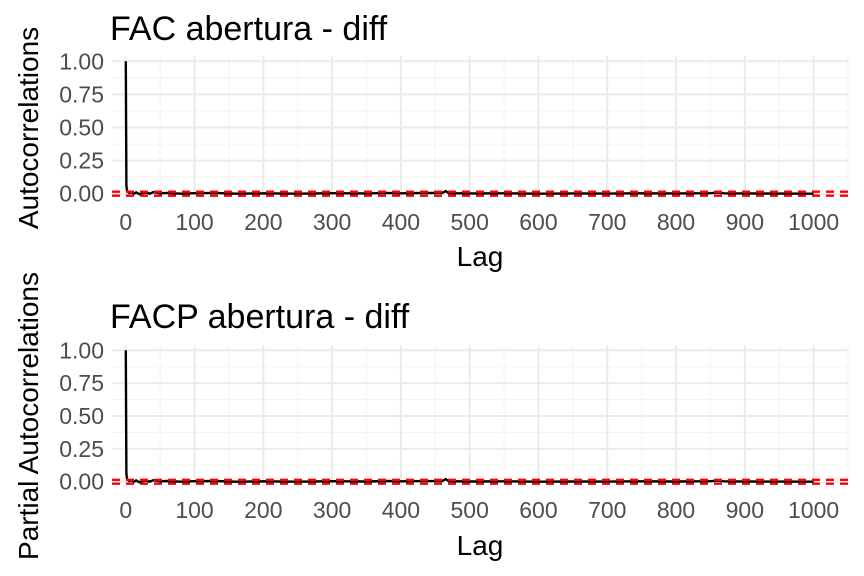  What do you see at coordinates (745, 510) in the screenshot?
I see `pacf-x-tick-label: 900` at bounding box center [745, 510].